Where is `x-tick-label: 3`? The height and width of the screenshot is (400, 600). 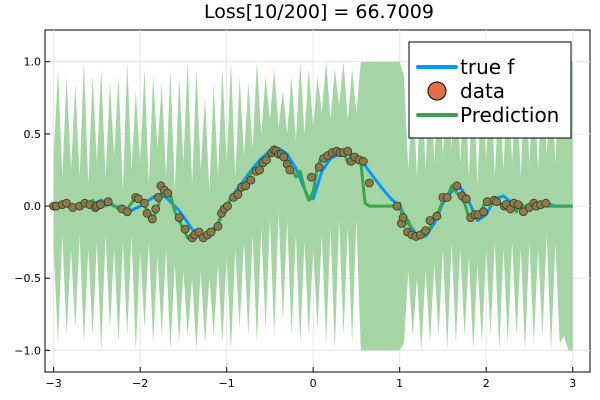 x-tick-label: 3 is located at coordinates (572, 383).